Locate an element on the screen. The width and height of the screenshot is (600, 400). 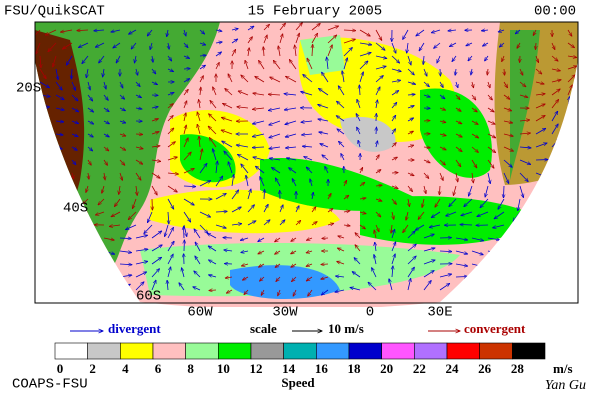
colorbar-tick-label: 14 is located at coordinates (289, 368).